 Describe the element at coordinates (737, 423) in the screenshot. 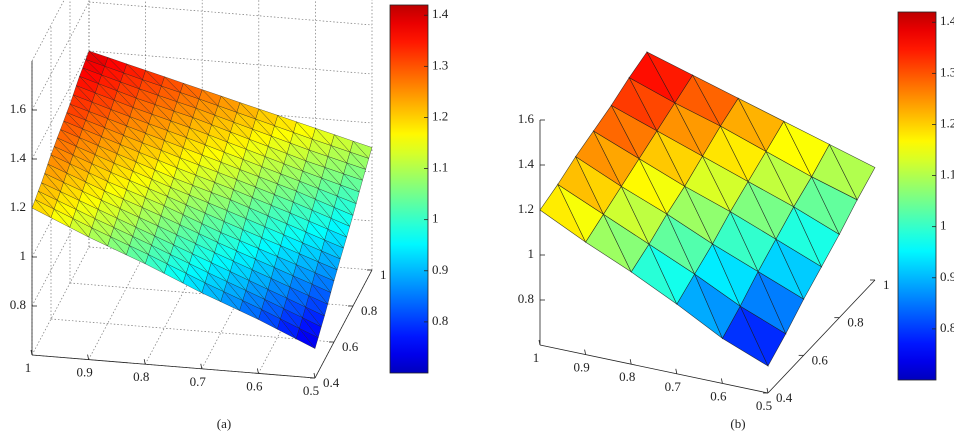

I see `caption: (b)` at that location.